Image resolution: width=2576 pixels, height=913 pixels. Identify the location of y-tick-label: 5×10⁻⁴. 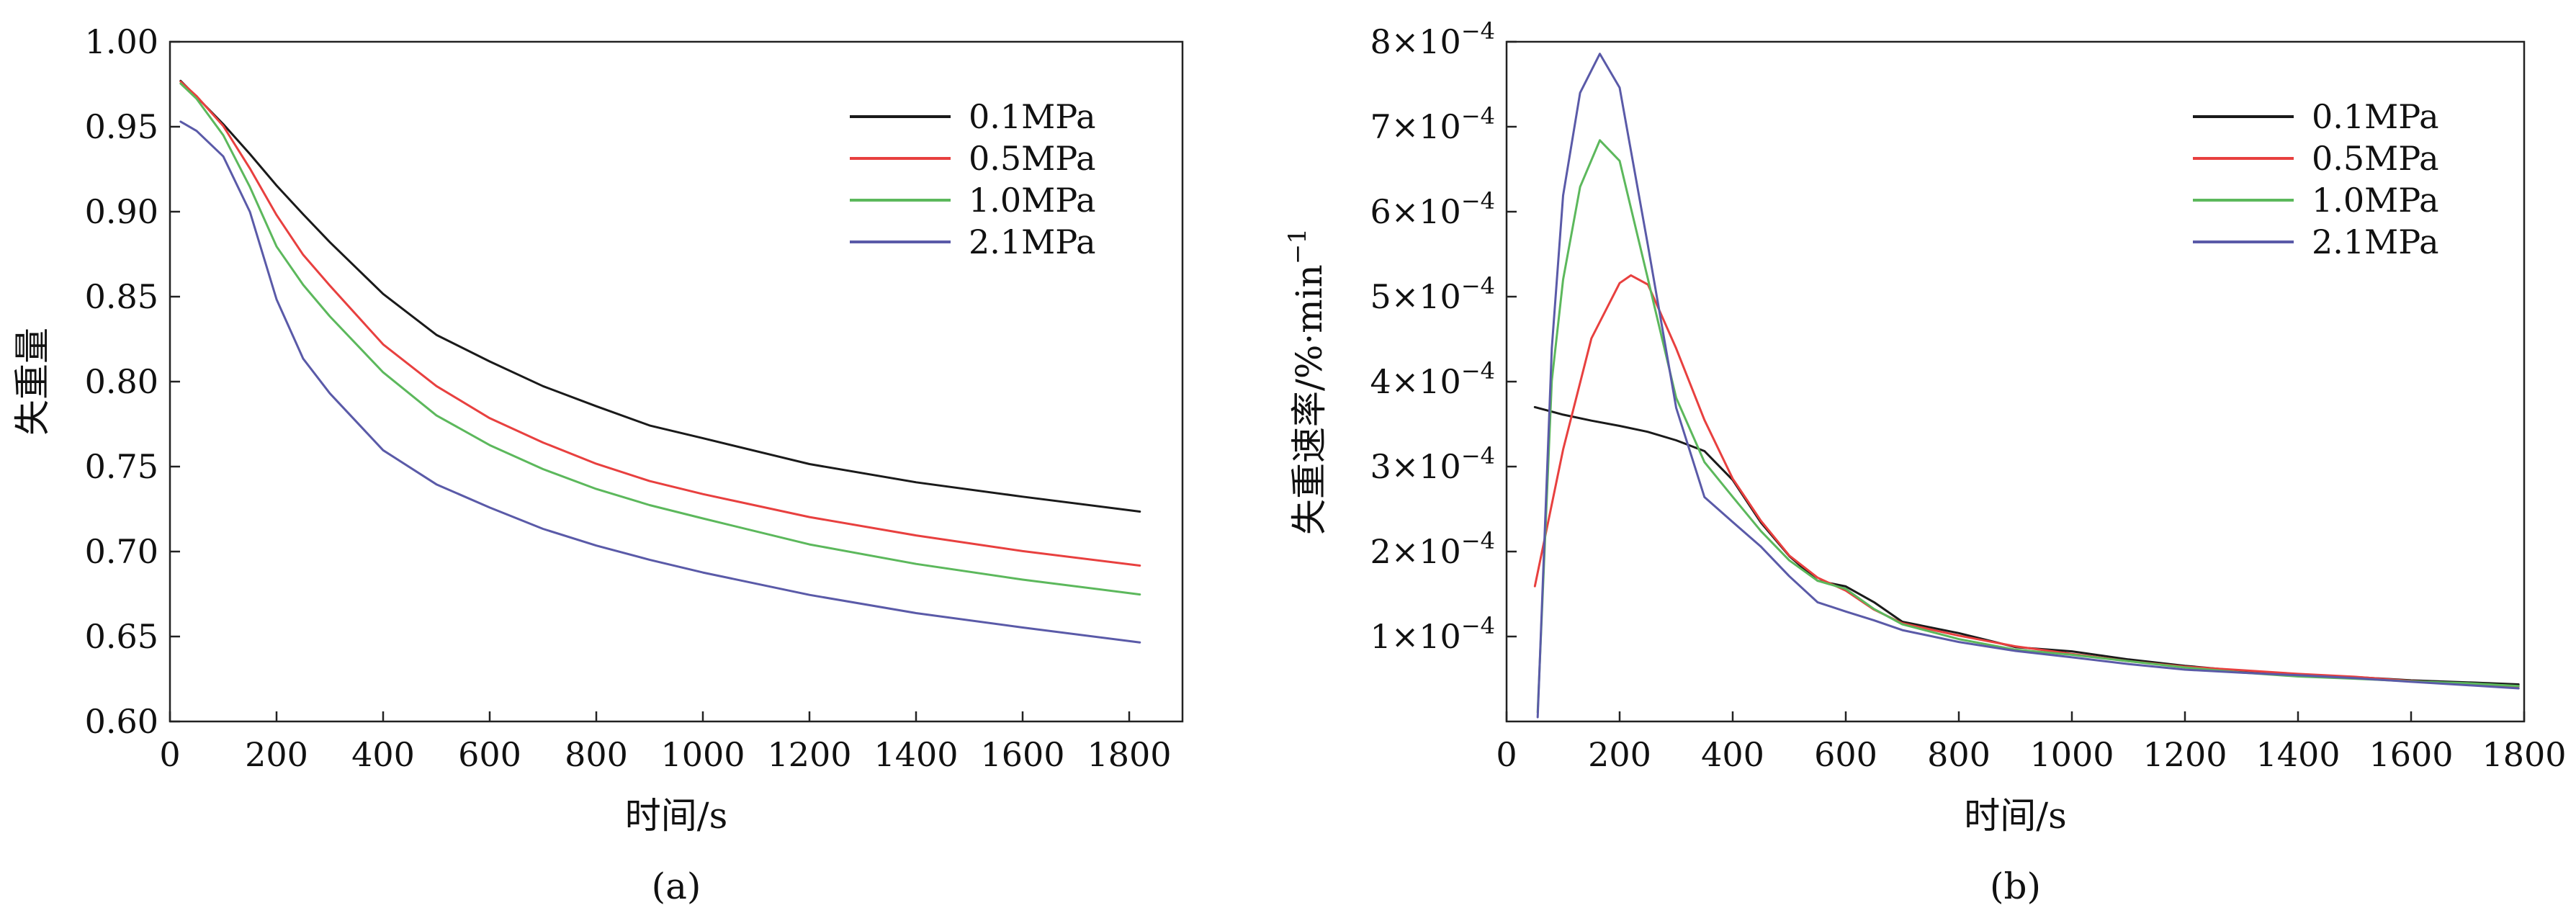
(1432, 294).